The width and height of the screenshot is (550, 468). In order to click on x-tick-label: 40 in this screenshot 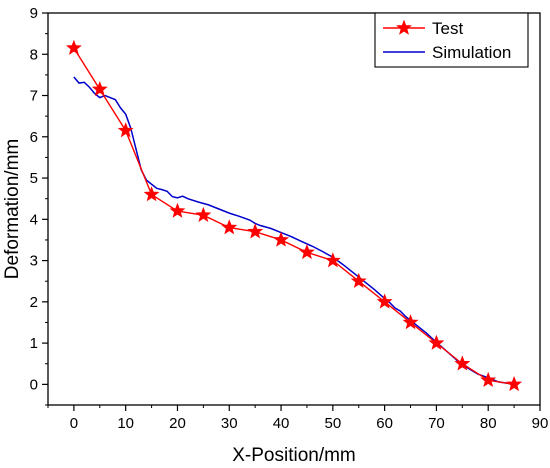, I will do `click(281, 423)`.